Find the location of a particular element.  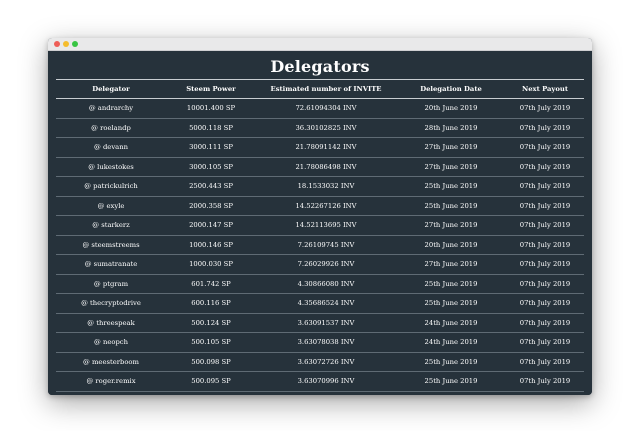

delegator-cell: @ patrickulrich is located at coordinates (111, 186).